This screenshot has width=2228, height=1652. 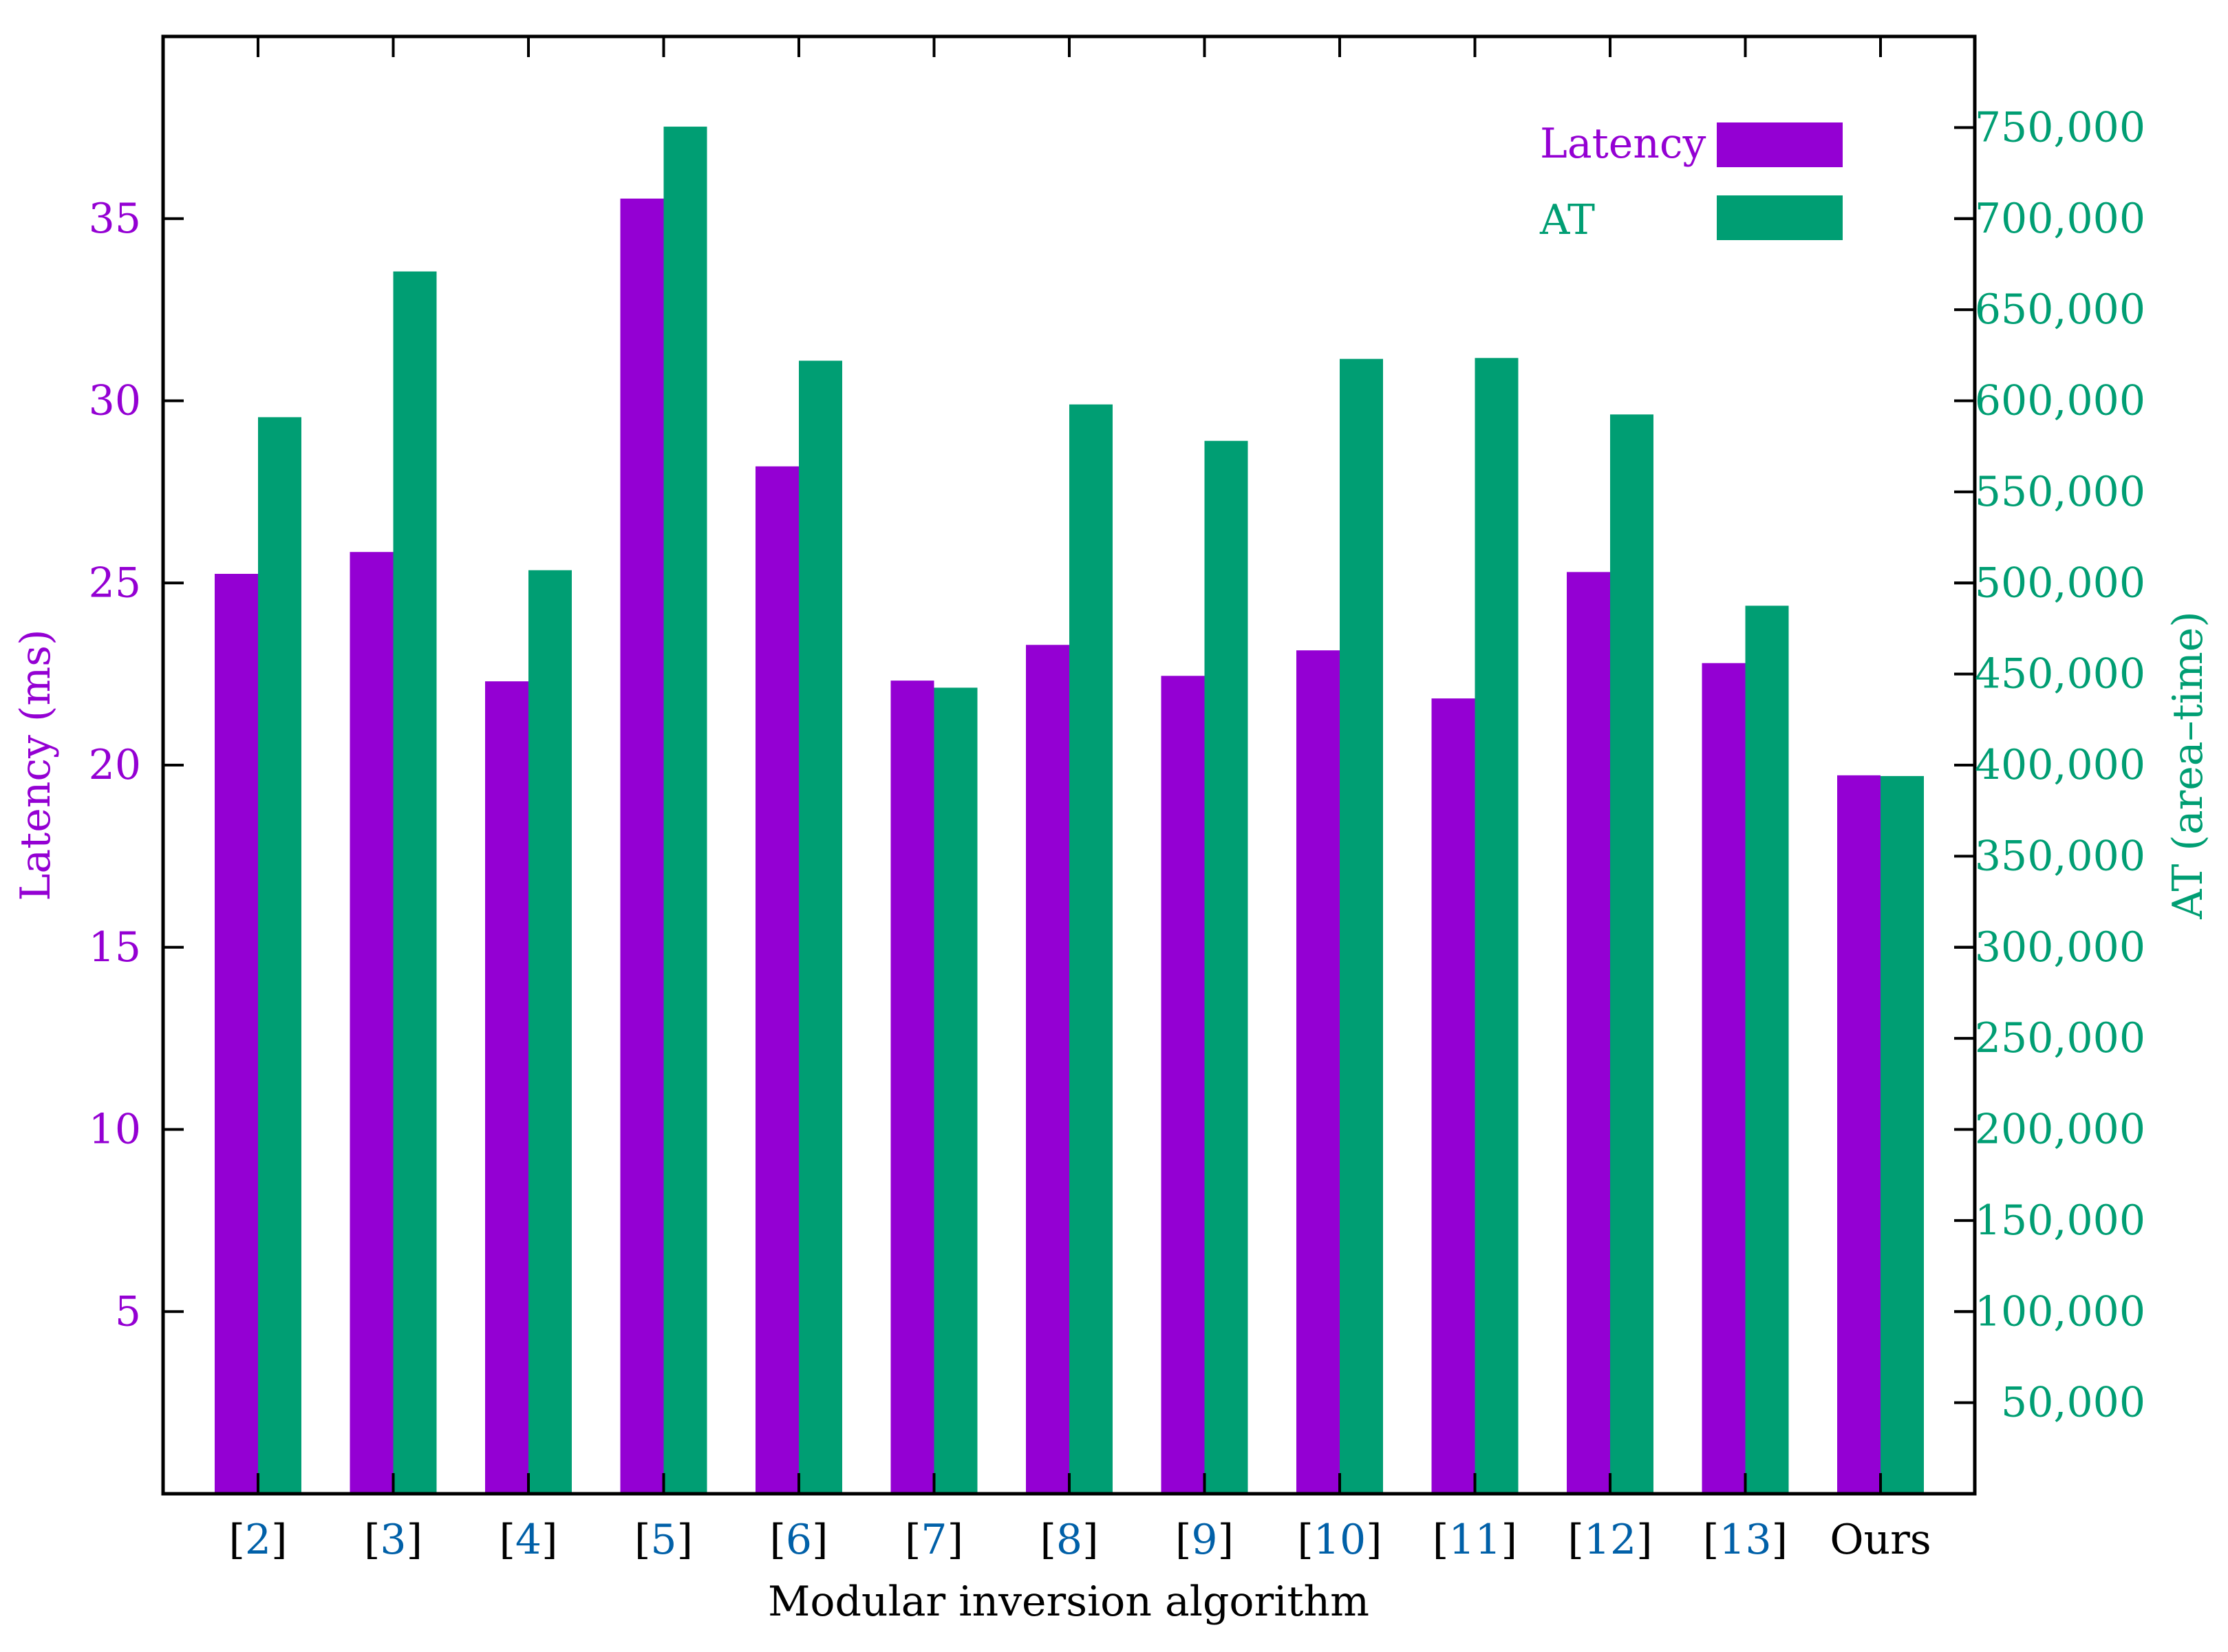 What do you see at coordinates (2060, 127) in the screenshot?
I see `y-right-tick-label: 750,000` at bounding box center [2060, 127].